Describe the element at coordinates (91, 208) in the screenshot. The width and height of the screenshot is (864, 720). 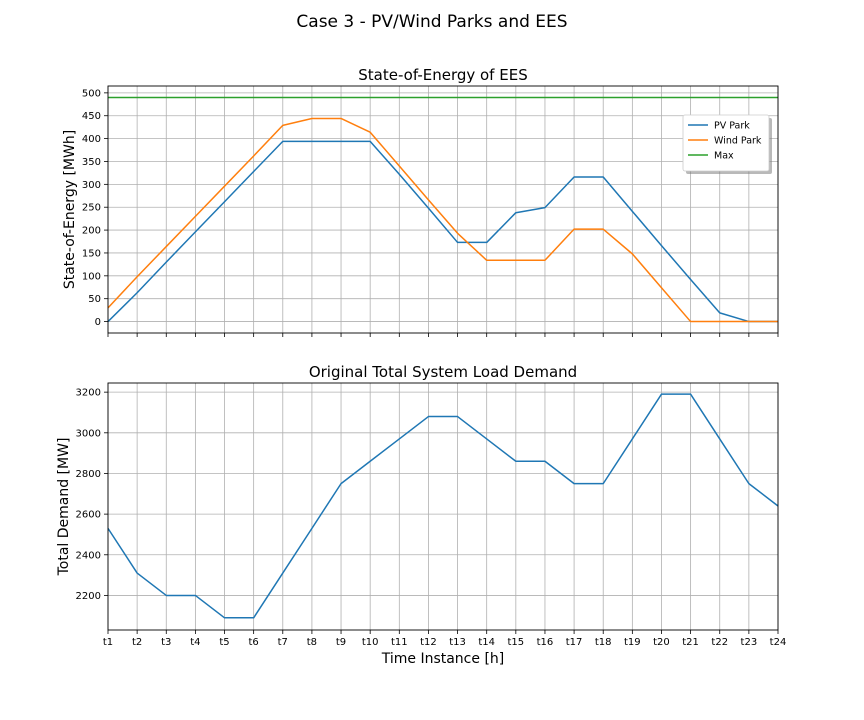
I see `y-tick-label: 250` at that location.